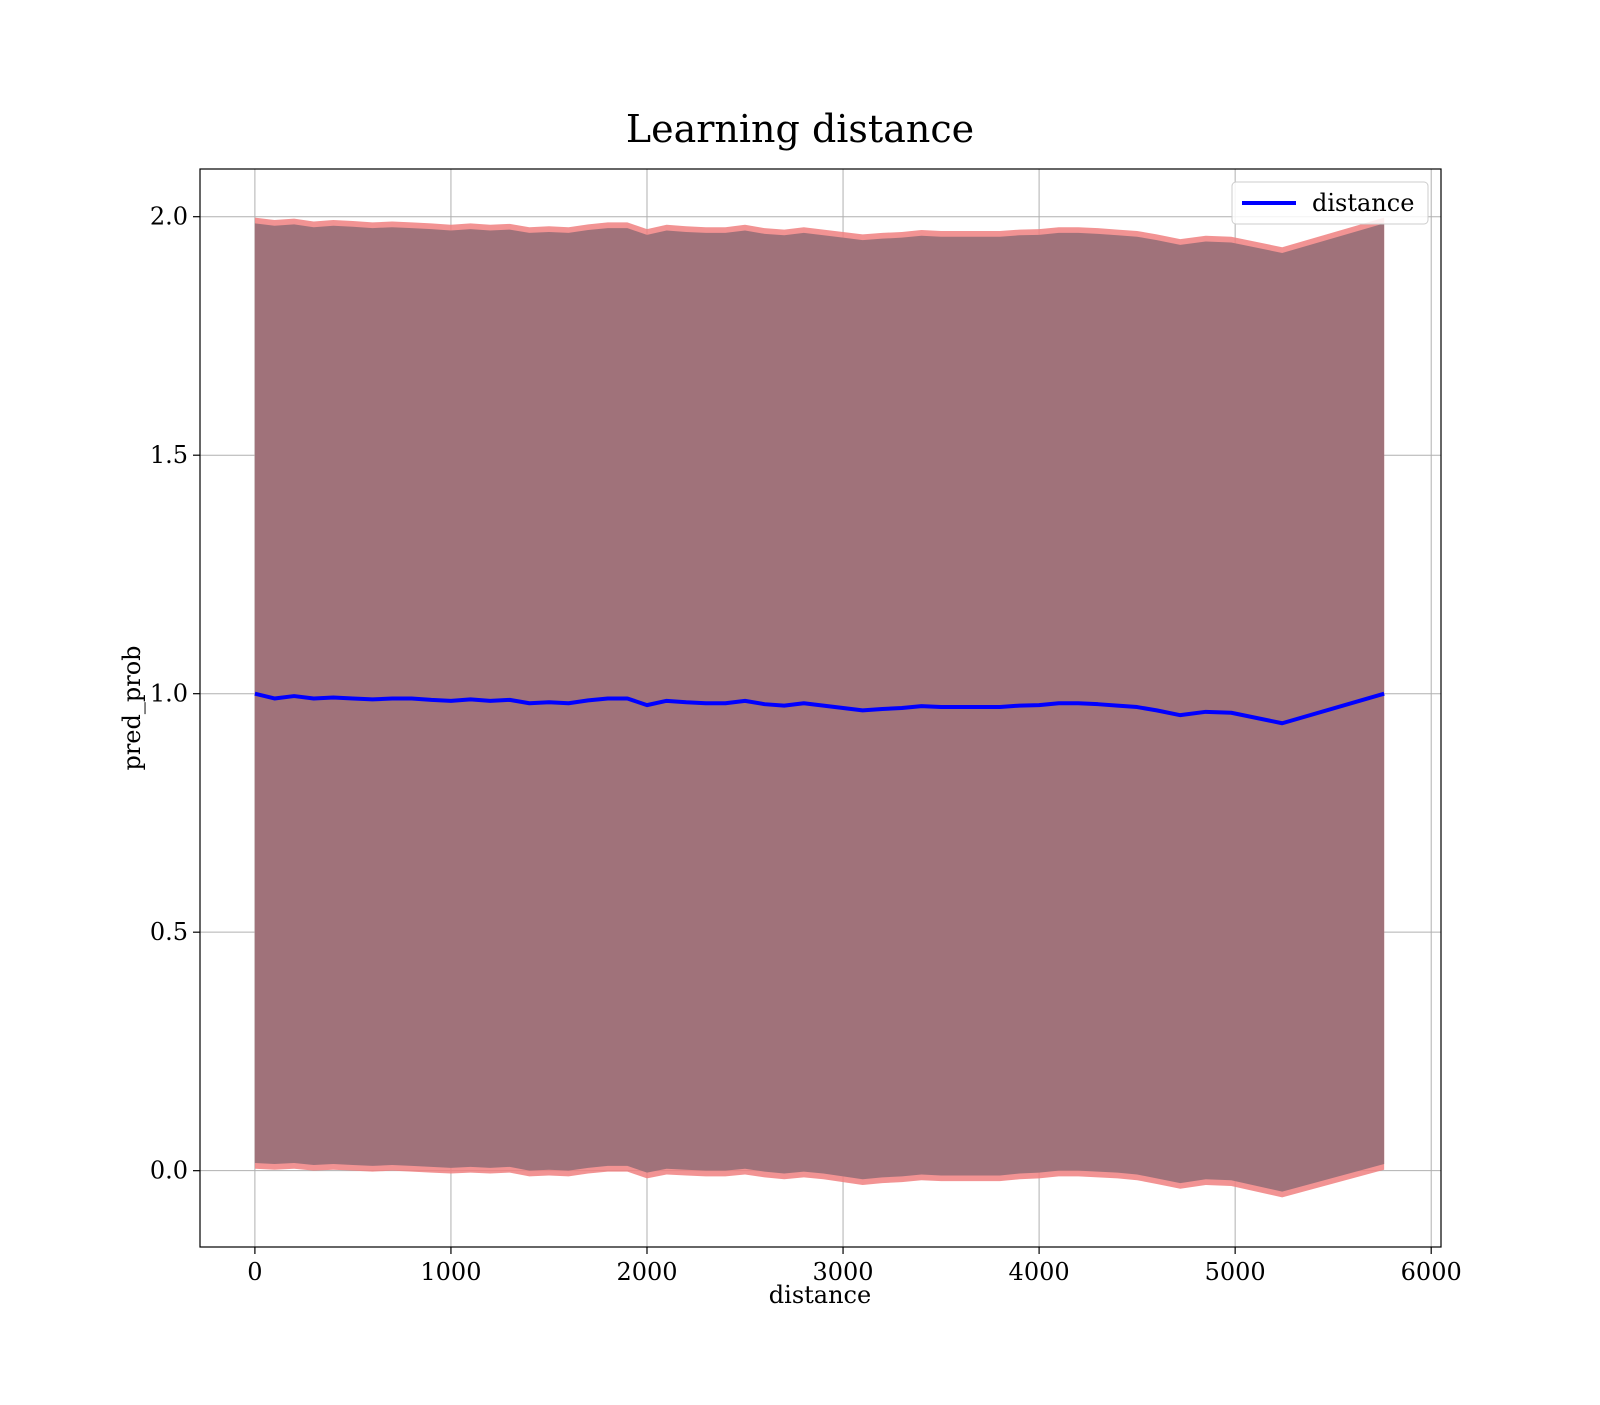 This screenshot has height=1405, width=1600. Describe the element at coordinates (169, 1171) in the screenshot. I see `y-tick-label: 0.0` at that location.